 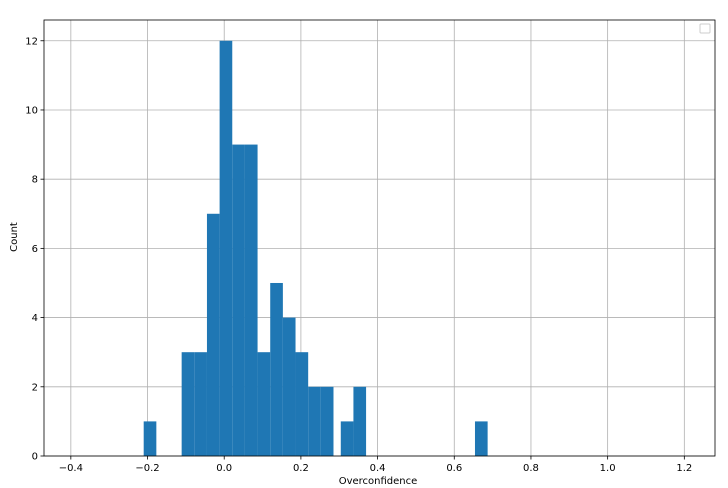 What do you see at coordinates (35, 249) in the screenshot?
I see `y-tick-label: 6` at bounding box center [35, 249].